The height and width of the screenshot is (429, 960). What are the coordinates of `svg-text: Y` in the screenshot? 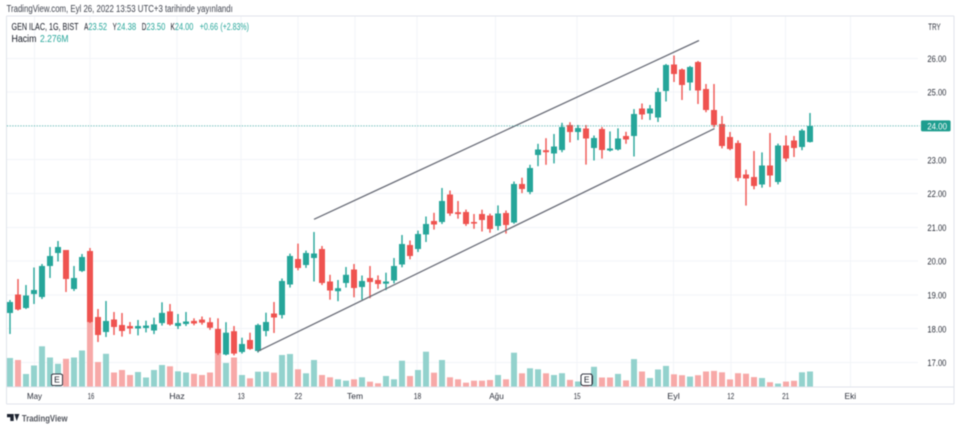 It's located at (115, 27).